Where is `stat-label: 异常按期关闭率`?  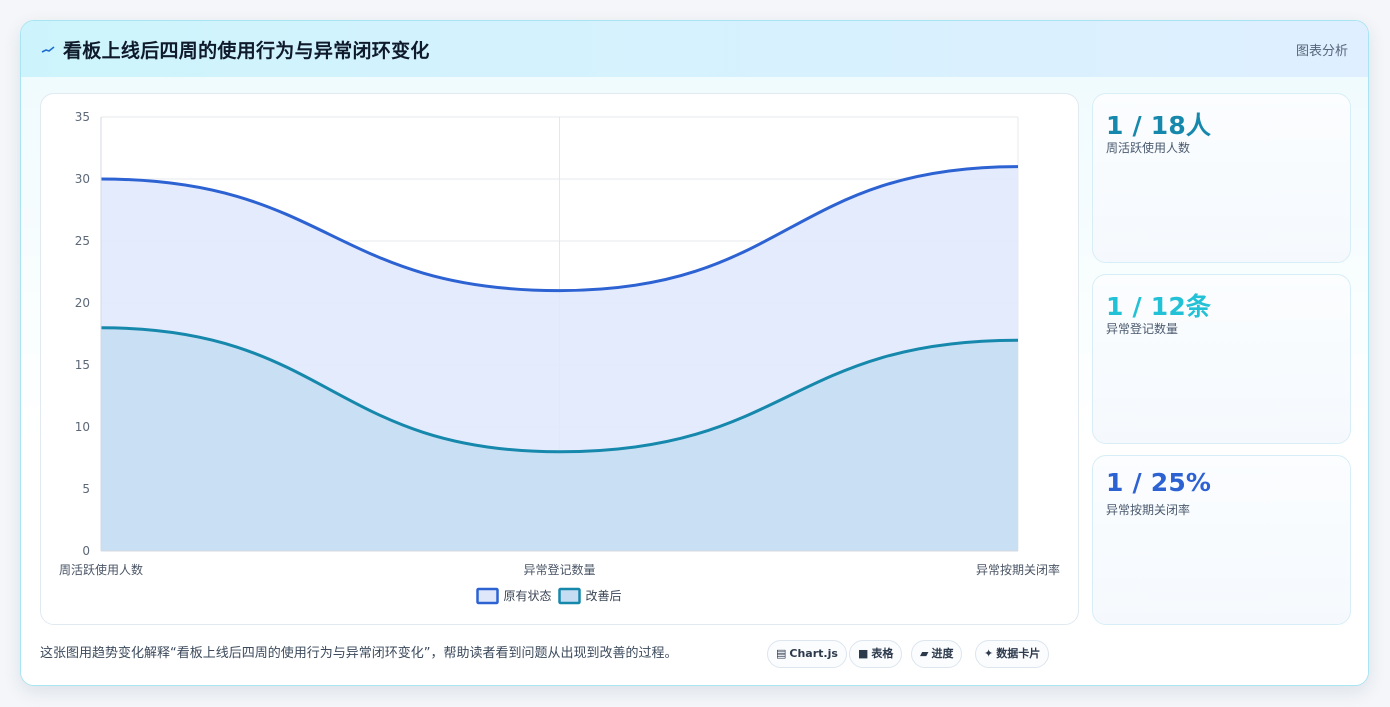 stat-label: 异常按期关闭率 is located at coordinates (1148, 510).